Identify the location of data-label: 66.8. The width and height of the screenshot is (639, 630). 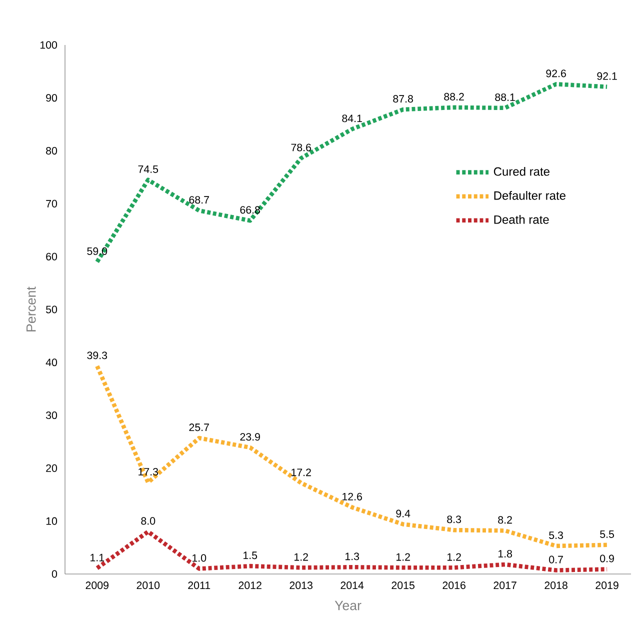
(250, 210).